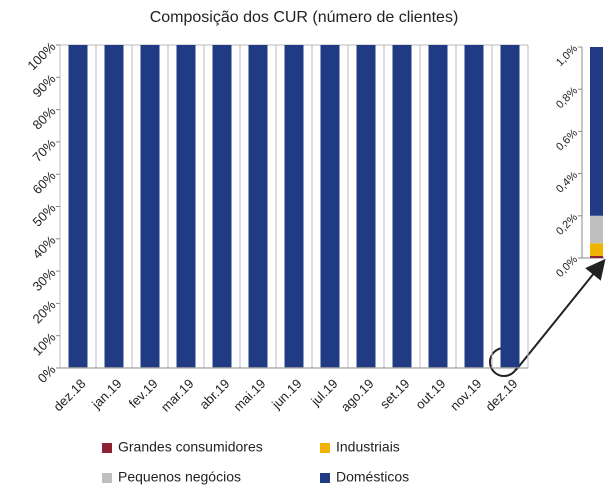 This screenshot has width=608, height=486. Describe the element at coordinates (304, 17) in the screenshot. I see `chart-title: Composição dos CUR (número de clientes)` at that location.